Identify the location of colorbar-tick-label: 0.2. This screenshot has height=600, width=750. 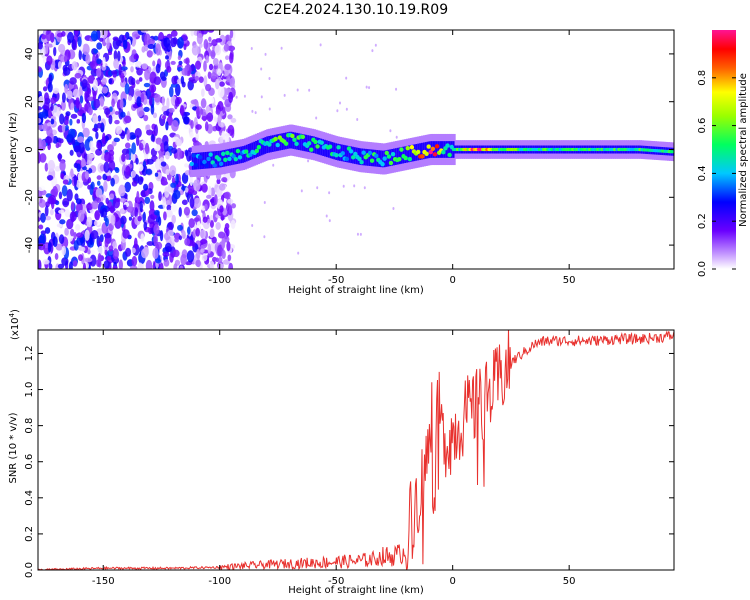
(702, 221).